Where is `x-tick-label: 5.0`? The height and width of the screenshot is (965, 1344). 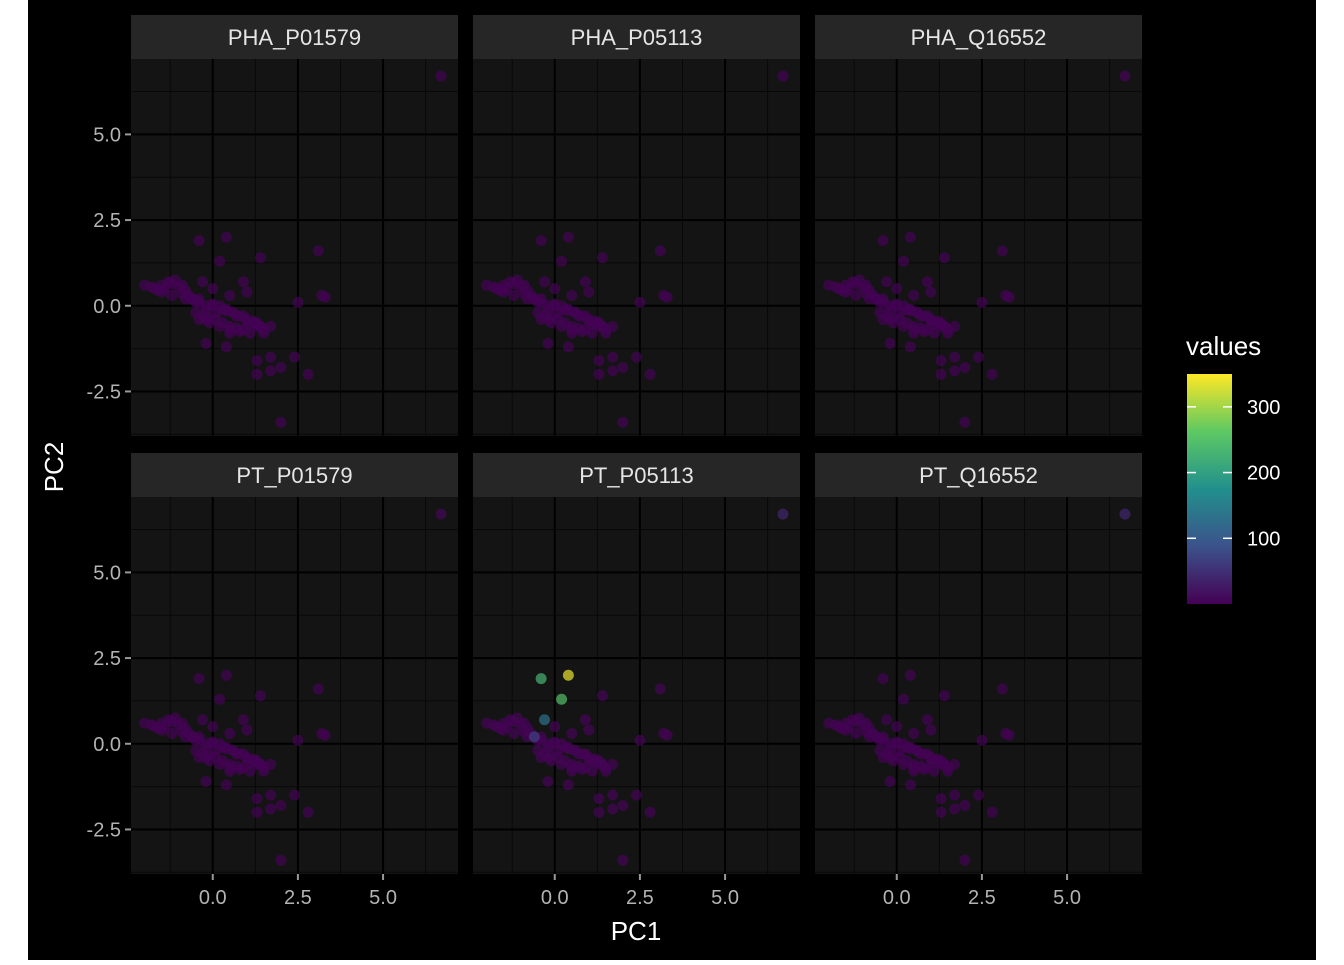
x-tick-label: 5.0 is located at coordinates (383, 898).